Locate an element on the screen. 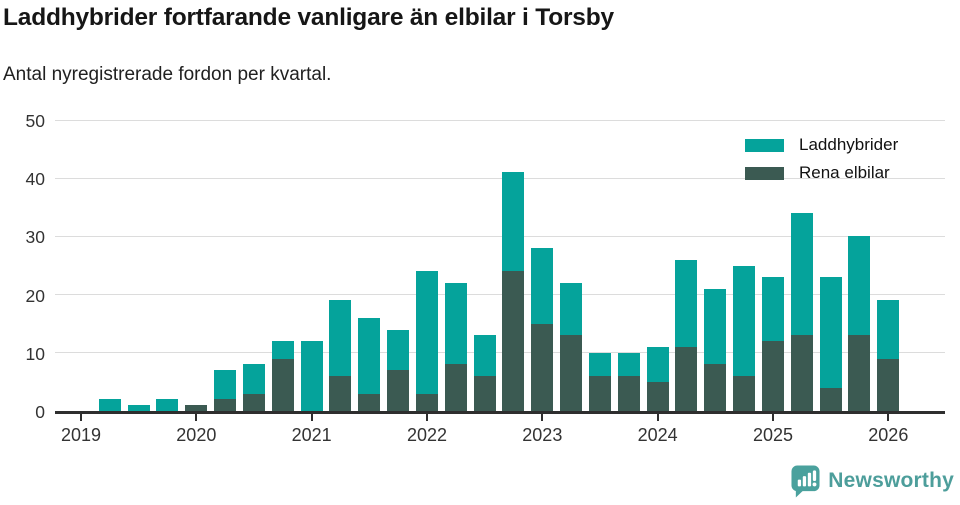 Image resolution: width=960 pixels, height=505 pixels. x-axis-line is located at coordinates (500, 412).